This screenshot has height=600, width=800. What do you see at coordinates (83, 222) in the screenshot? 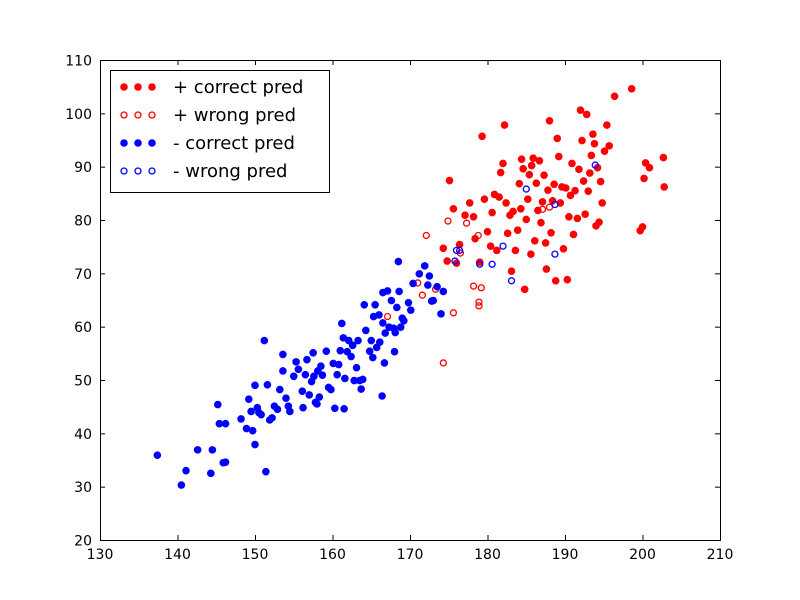
I see `y-tick-label: 80` at bounding box center [83, 222].